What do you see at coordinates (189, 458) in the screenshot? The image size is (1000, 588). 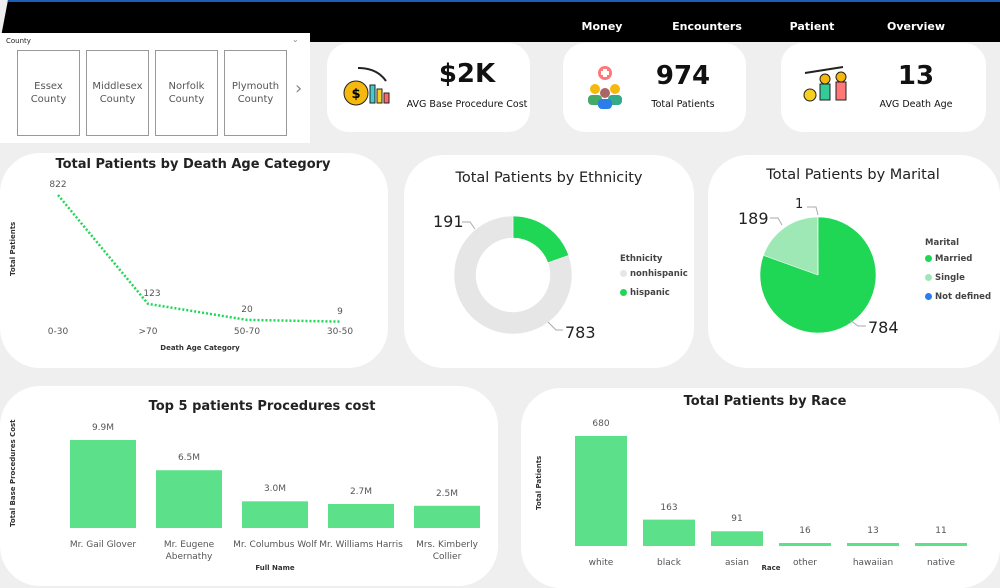 I see `data-label: 6.5M` at bounding box center [189, 458].